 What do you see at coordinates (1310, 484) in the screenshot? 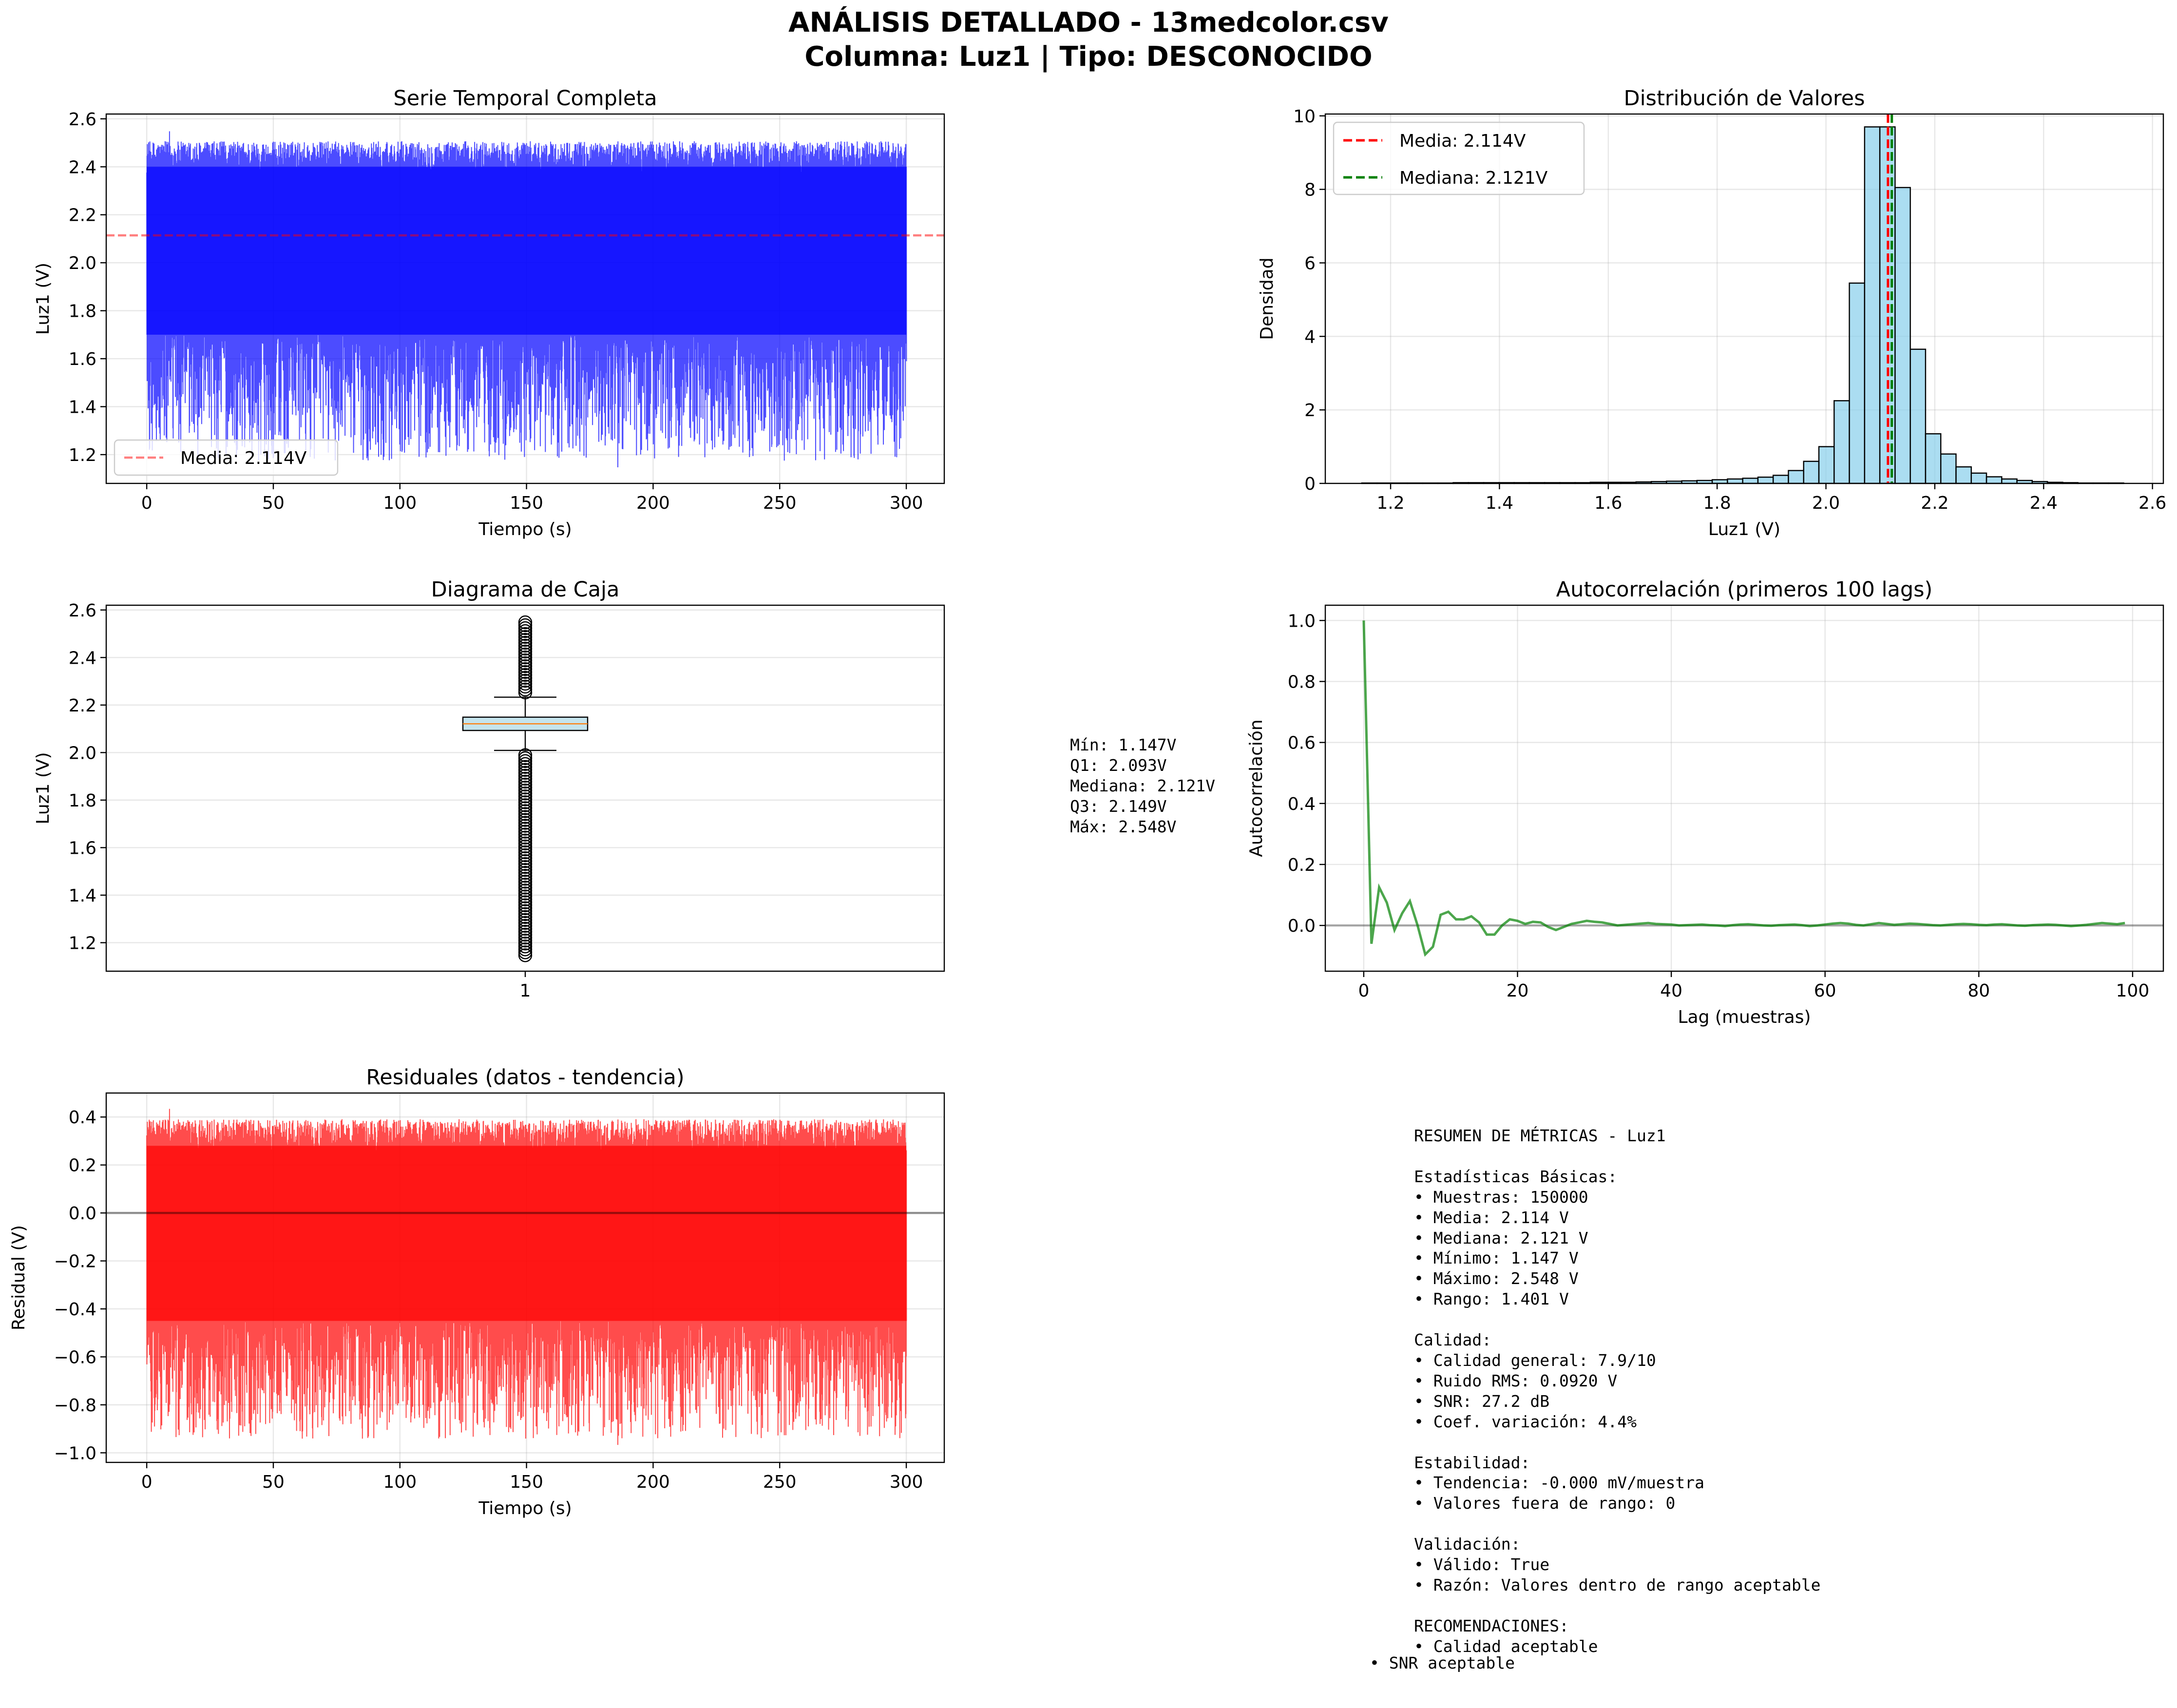
I see `y-tick-label: 0` at bounding box center [1310, 484].